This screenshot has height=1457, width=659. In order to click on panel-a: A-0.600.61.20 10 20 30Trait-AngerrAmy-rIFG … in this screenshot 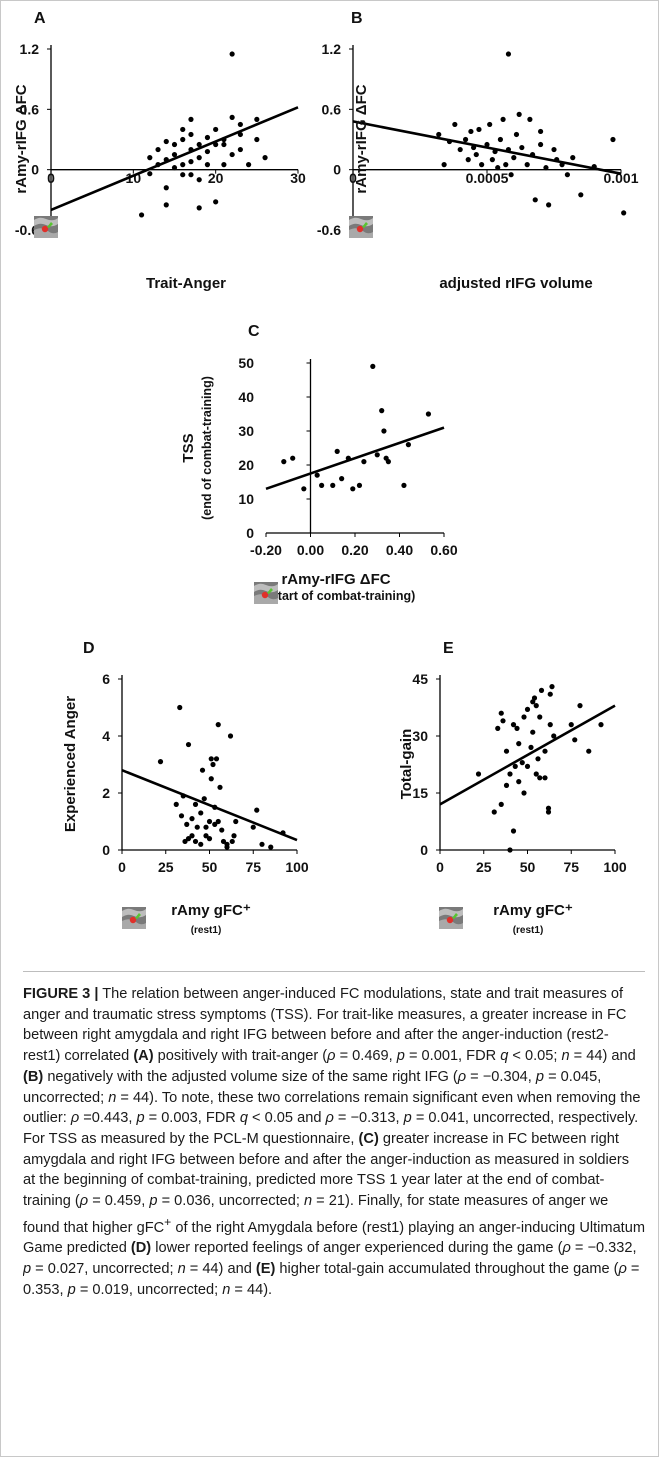, I will do `click(159, 151)`.